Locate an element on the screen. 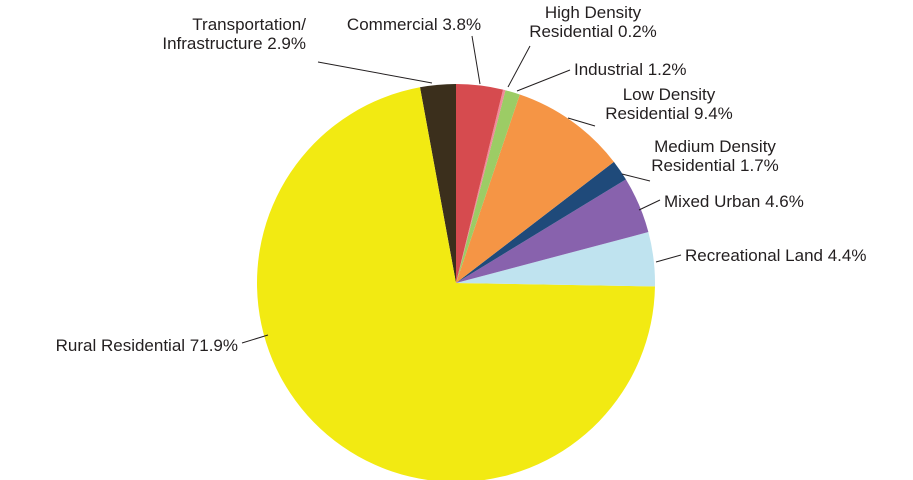  slice-industrial is located at coordinates (488, 187).